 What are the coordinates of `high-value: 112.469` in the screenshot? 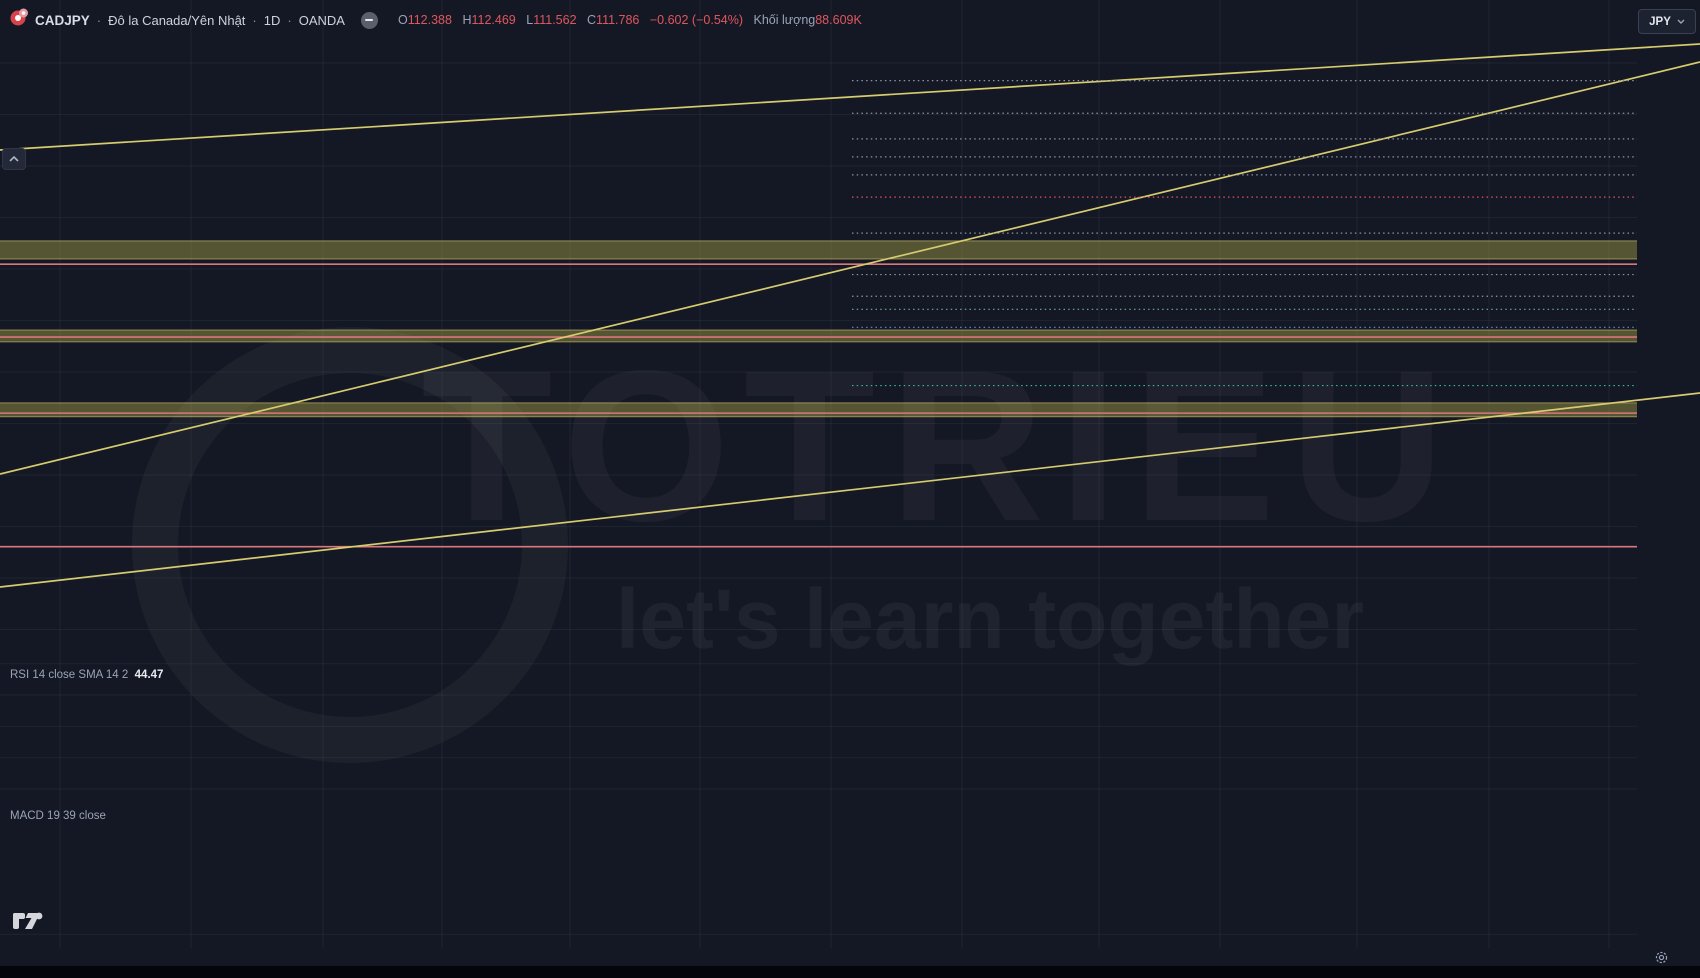 It's located at (493, 20).